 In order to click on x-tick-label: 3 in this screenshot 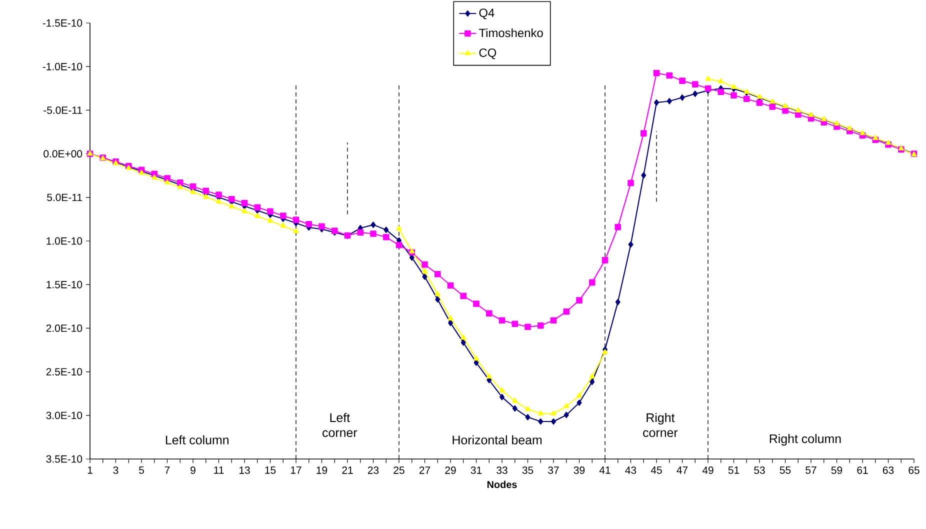, I will do `click(115, 470)`.